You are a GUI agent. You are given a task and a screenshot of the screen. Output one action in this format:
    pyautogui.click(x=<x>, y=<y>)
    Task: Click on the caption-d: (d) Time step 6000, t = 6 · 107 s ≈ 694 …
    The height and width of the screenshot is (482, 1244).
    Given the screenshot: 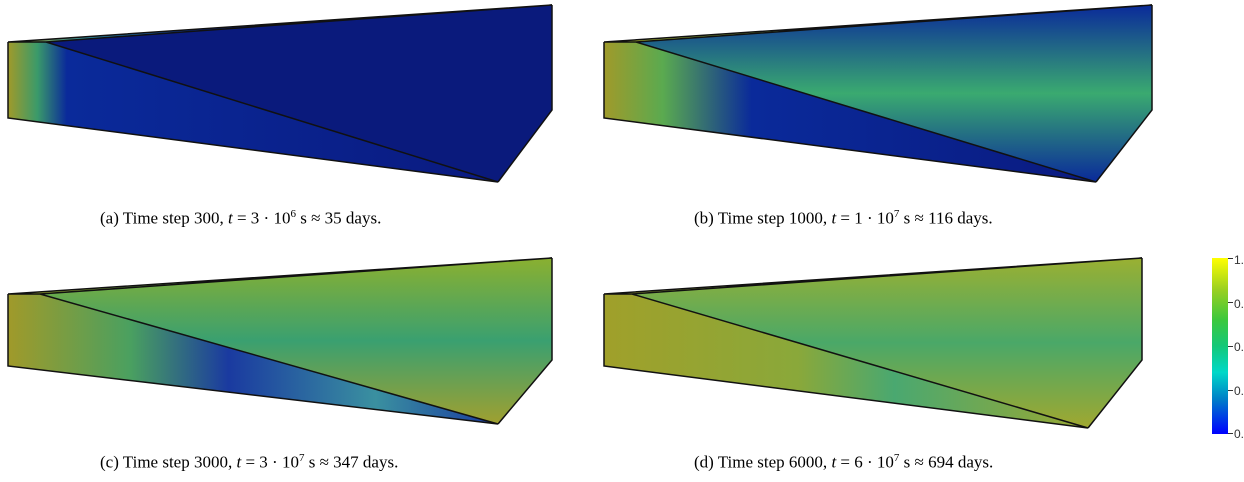 What is the action you would take?
    pyautogui.click(x=844, y=462)
    